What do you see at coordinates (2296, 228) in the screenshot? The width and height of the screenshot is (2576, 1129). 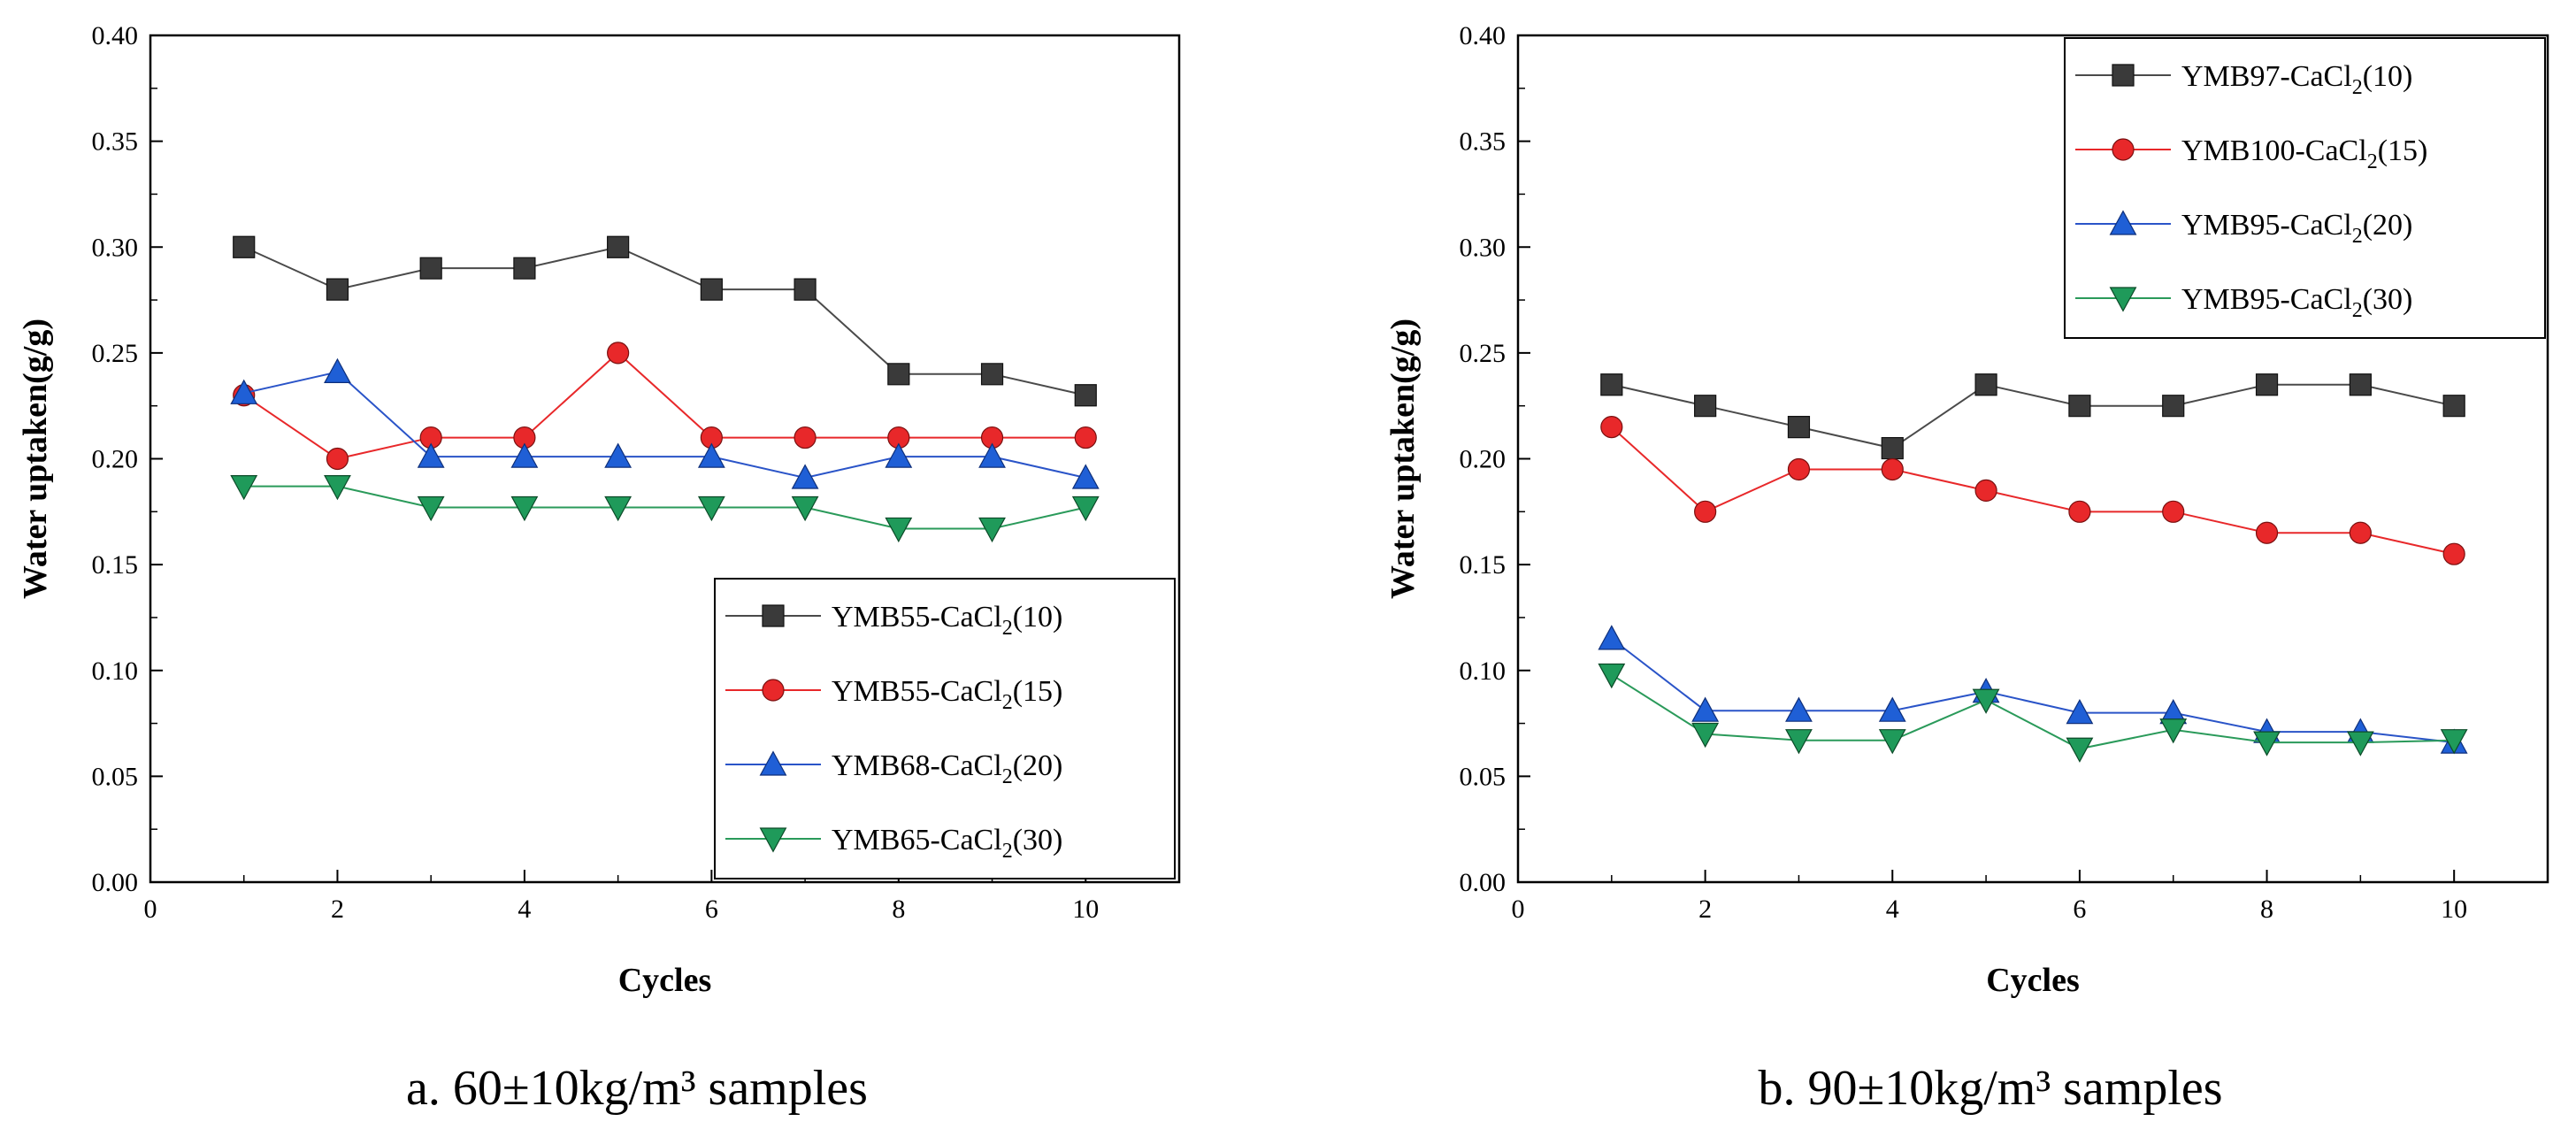 I see `legend-label: YMB95-CaCl2(20)` at bounding box center [2296, 228].